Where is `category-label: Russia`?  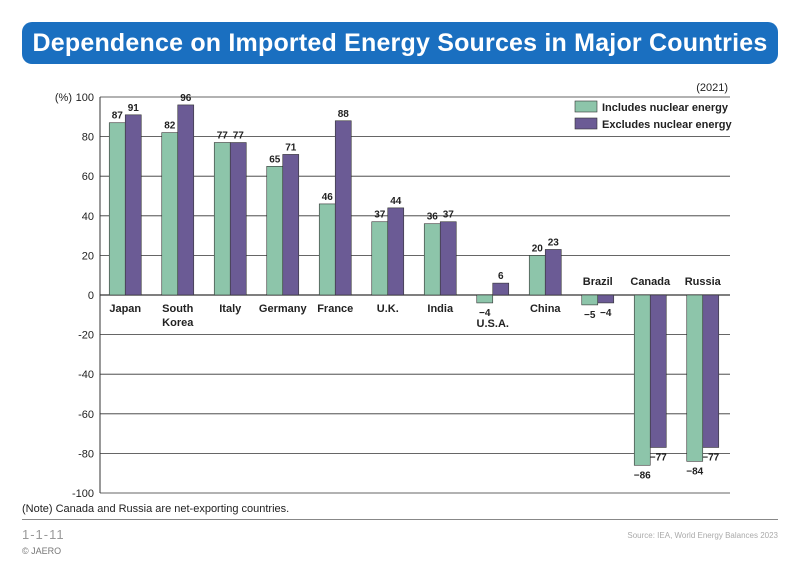
category-label: Russia is located at coordinates (703, 282).